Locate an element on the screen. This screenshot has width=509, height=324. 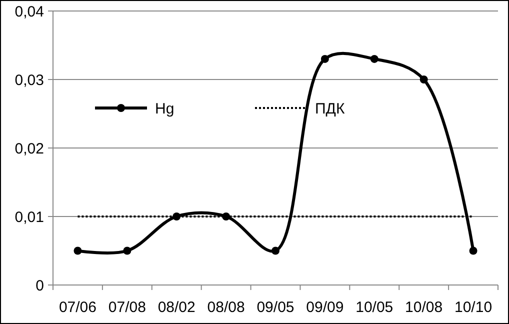
x-tick-label: 10/08 is located at coordinates (424, 307).